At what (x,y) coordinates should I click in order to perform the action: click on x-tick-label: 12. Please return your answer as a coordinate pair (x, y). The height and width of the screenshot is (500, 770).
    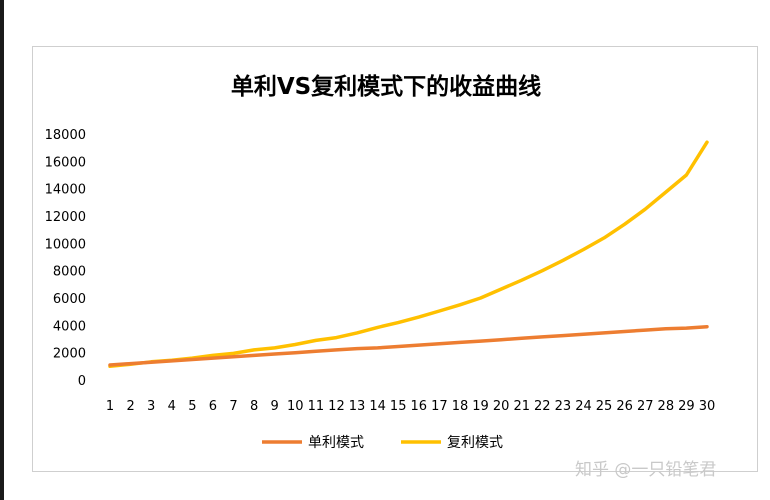
    Looking at the image, I should click on (336, 406).